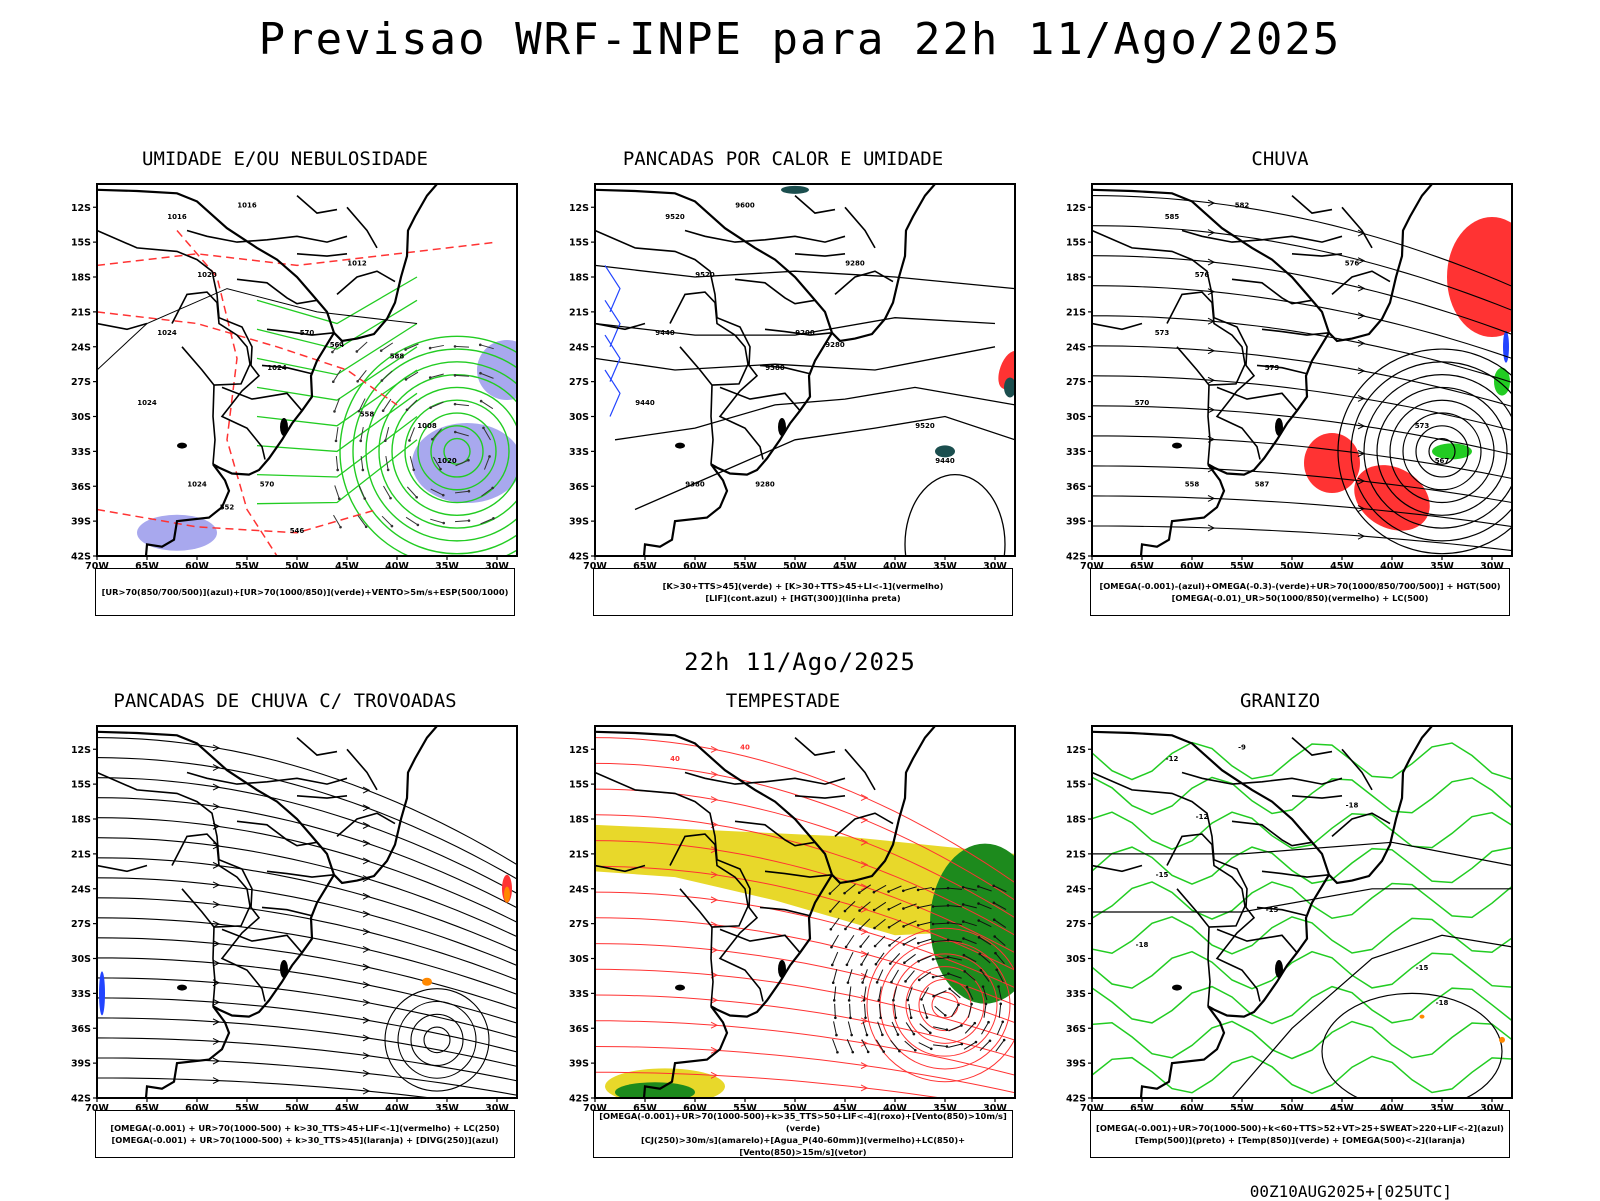  I want to click on lon-tick-label: 55W, so click(745, 1108).